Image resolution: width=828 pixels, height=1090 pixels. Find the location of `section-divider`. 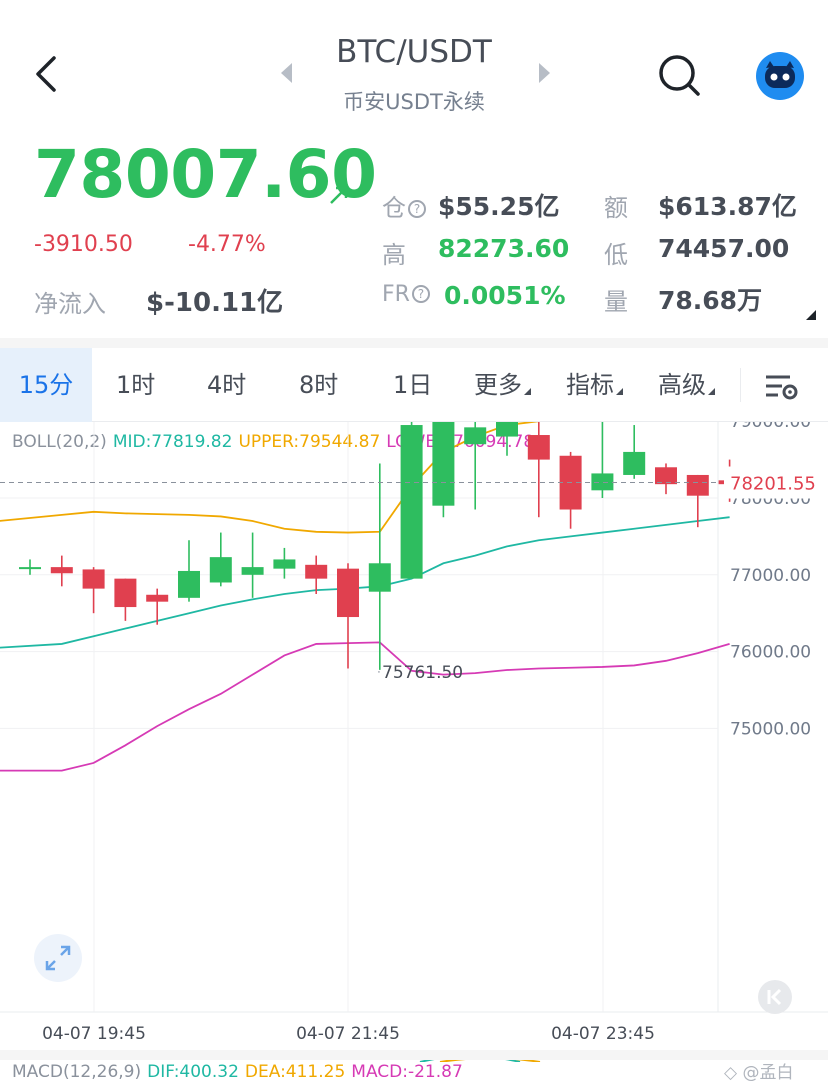

section-divider is located at coordinates (414, 343).